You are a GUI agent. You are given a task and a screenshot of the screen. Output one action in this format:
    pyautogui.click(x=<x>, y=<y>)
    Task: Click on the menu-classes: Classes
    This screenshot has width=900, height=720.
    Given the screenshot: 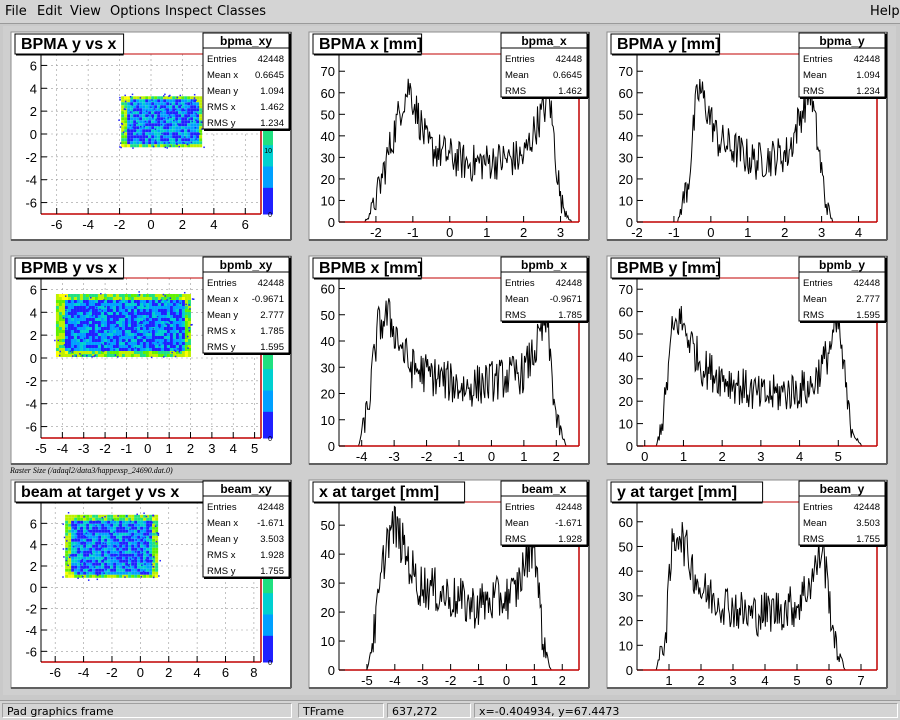 What is the action you would take?
    pyautogui.click(x=241, y=11)
    